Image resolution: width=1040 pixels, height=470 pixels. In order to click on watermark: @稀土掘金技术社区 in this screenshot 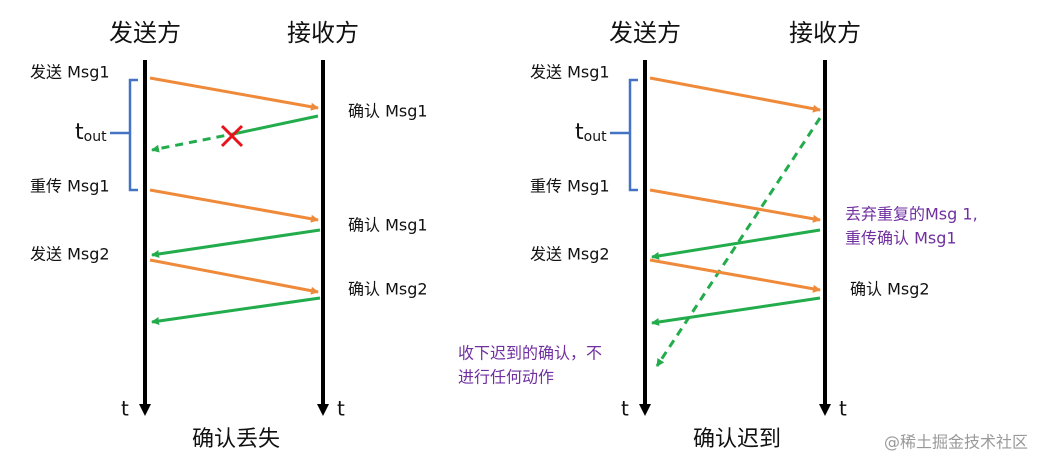, I will do `click(956, 442)`.